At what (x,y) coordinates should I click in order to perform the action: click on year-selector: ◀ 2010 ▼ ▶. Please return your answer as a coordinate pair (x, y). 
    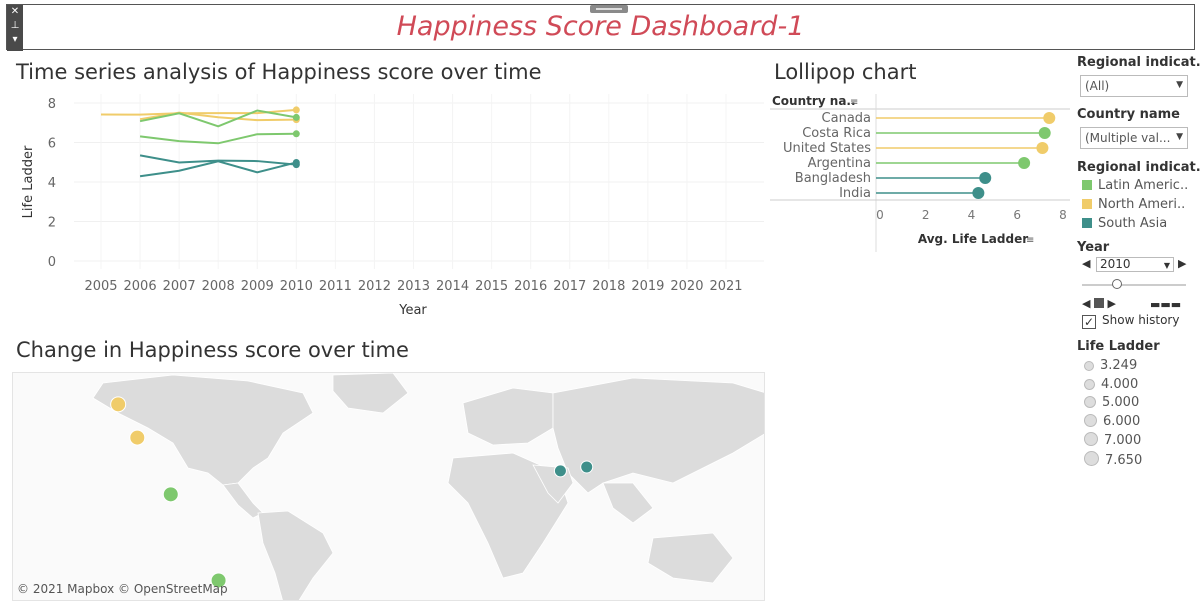
    Looking at the image, I should click on (1135, 265).